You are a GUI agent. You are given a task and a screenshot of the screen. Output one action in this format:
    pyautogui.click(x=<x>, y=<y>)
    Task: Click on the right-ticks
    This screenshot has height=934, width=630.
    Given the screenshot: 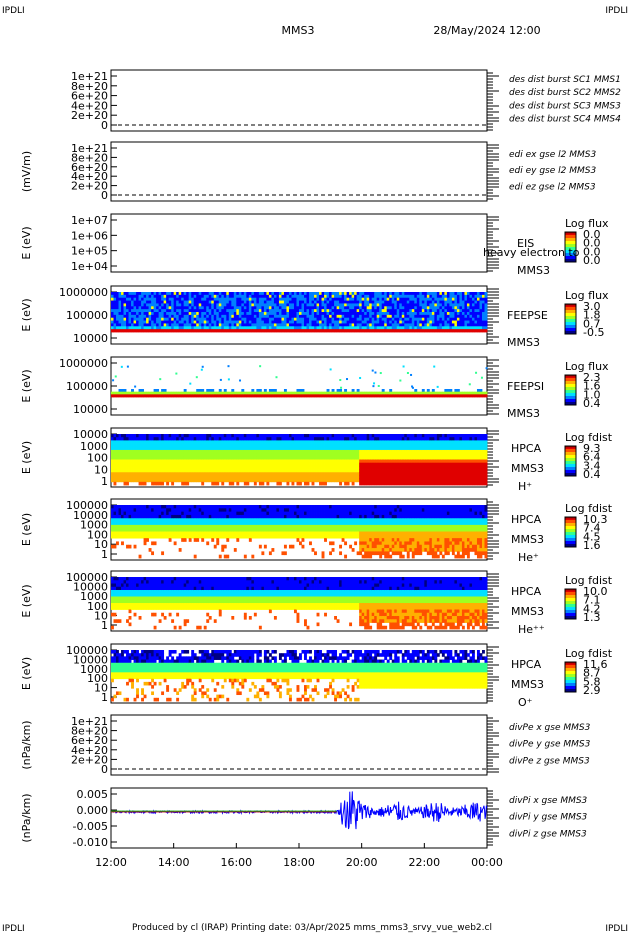 What is the action you would take?
    pyautogui.click(x=493, y=458)
    